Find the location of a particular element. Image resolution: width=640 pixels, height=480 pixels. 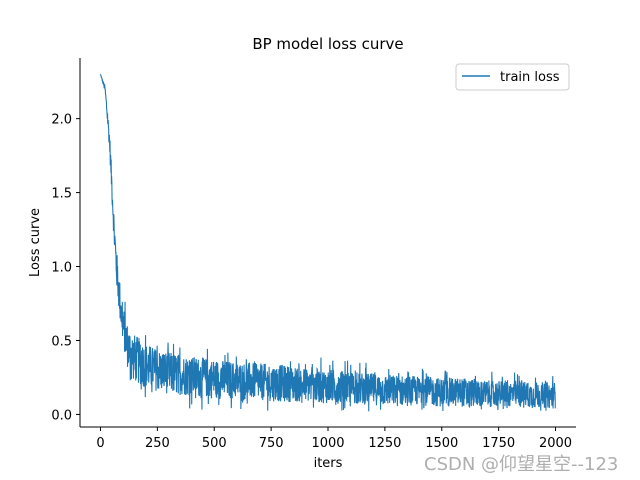

legend-box is located at coordinates (512, 77).